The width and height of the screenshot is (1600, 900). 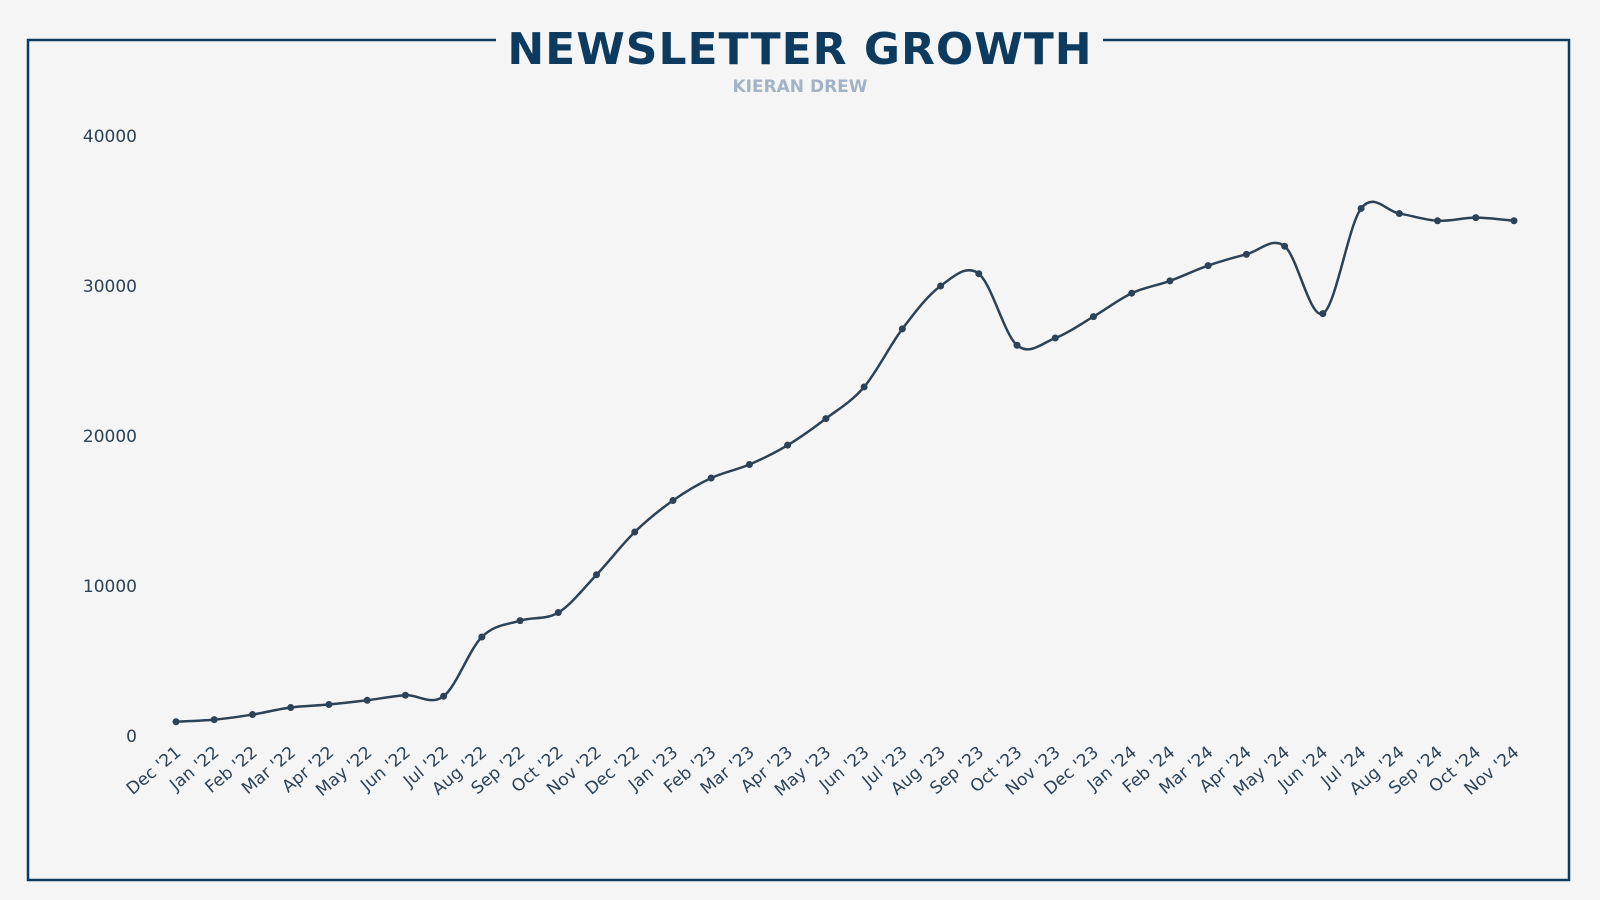 I want to click on y-tick-label: 10000, so click(x=110, y=587).